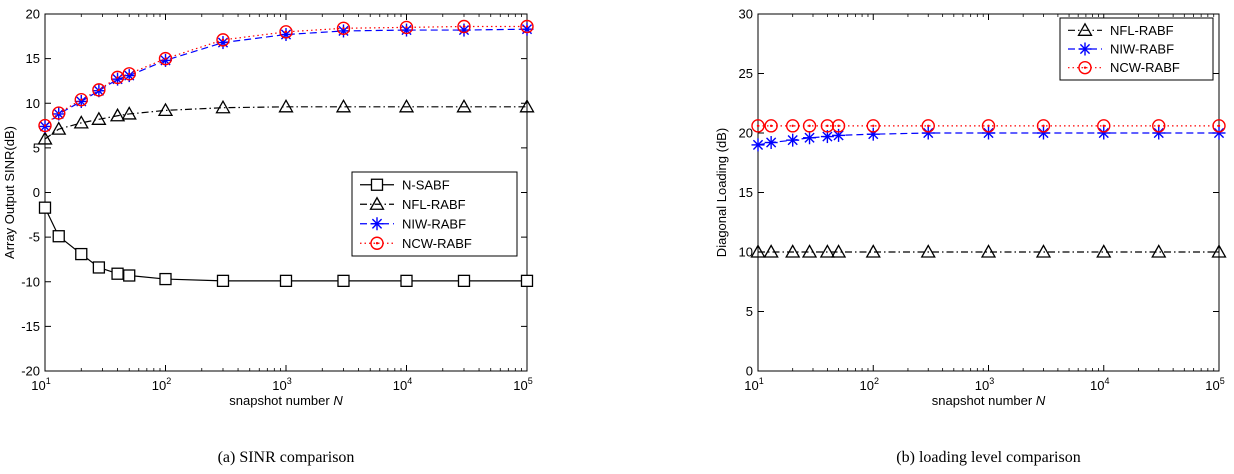 The height and width of the screenshot is (474, 1234). I want to click on y-tick-label: -10, so click(30, 281).